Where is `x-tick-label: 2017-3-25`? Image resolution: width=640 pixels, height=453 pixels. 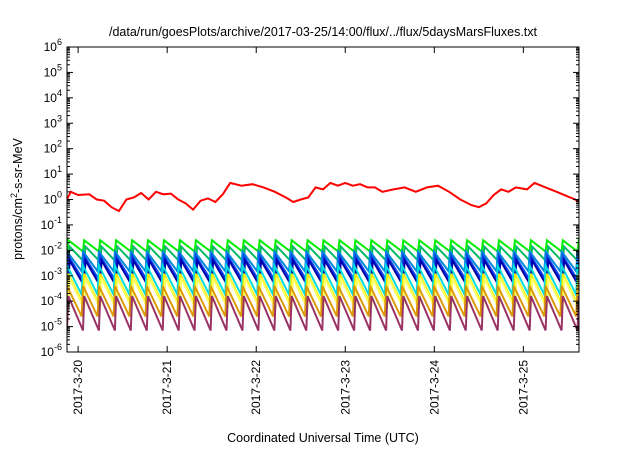
x-tick-label: 2017-3-25 is located at coordinates (523, 387).